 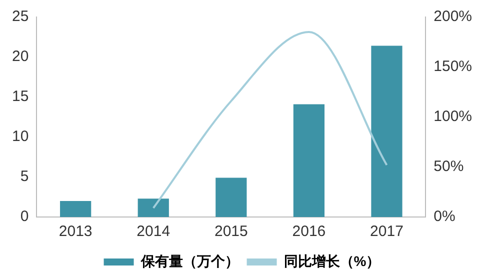 I want to click on x-tick-label: 2017, so click(x=387, y=231).